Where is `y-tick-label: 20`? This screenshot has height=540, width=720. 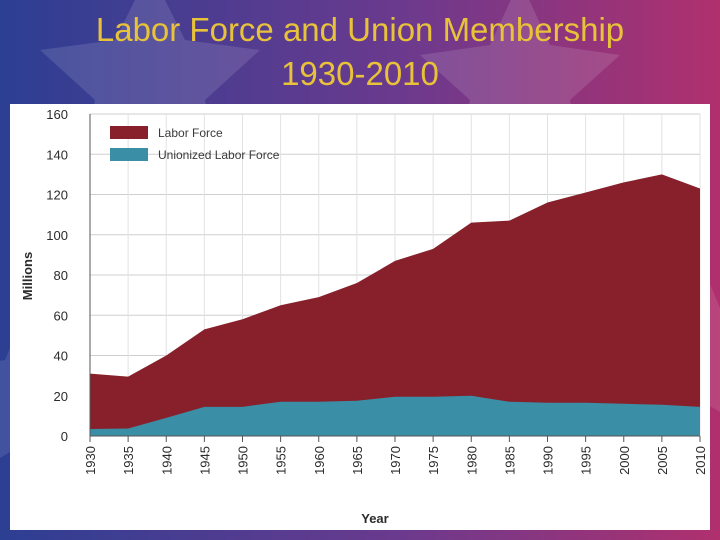
y-tick-label: 20 is located at coordinates (61, 396).